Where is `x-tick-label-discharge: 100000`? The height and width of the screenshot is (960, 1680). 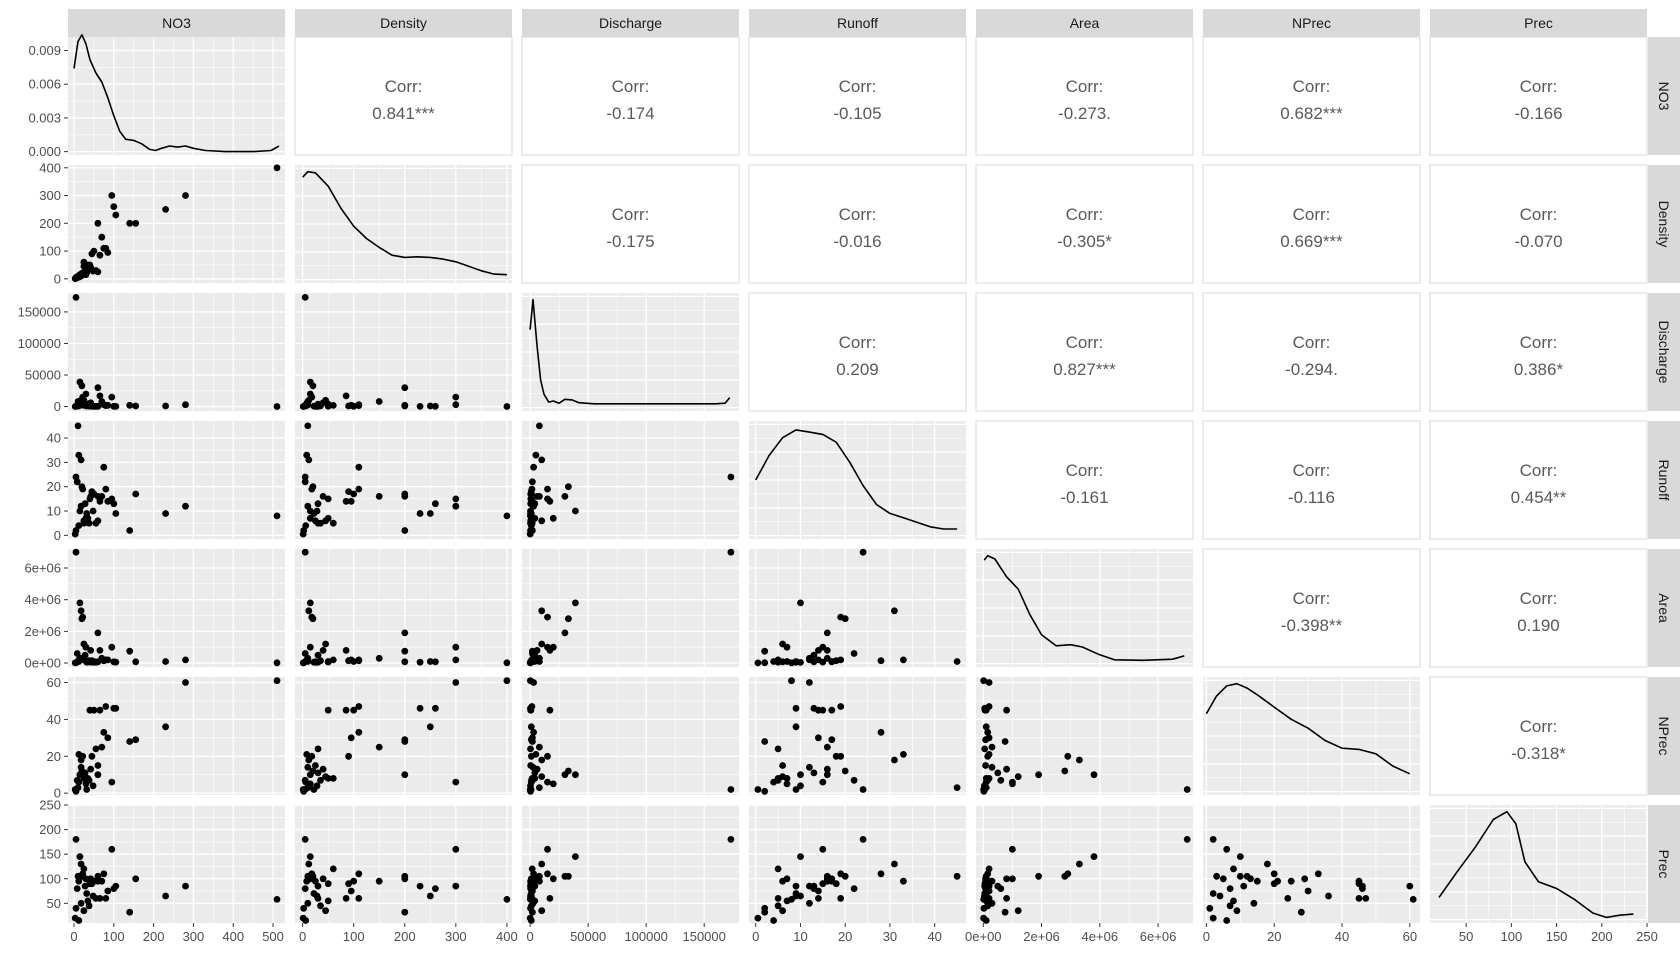 x-tick-label-discharge: 100000 is located at coordinates (645, 936).